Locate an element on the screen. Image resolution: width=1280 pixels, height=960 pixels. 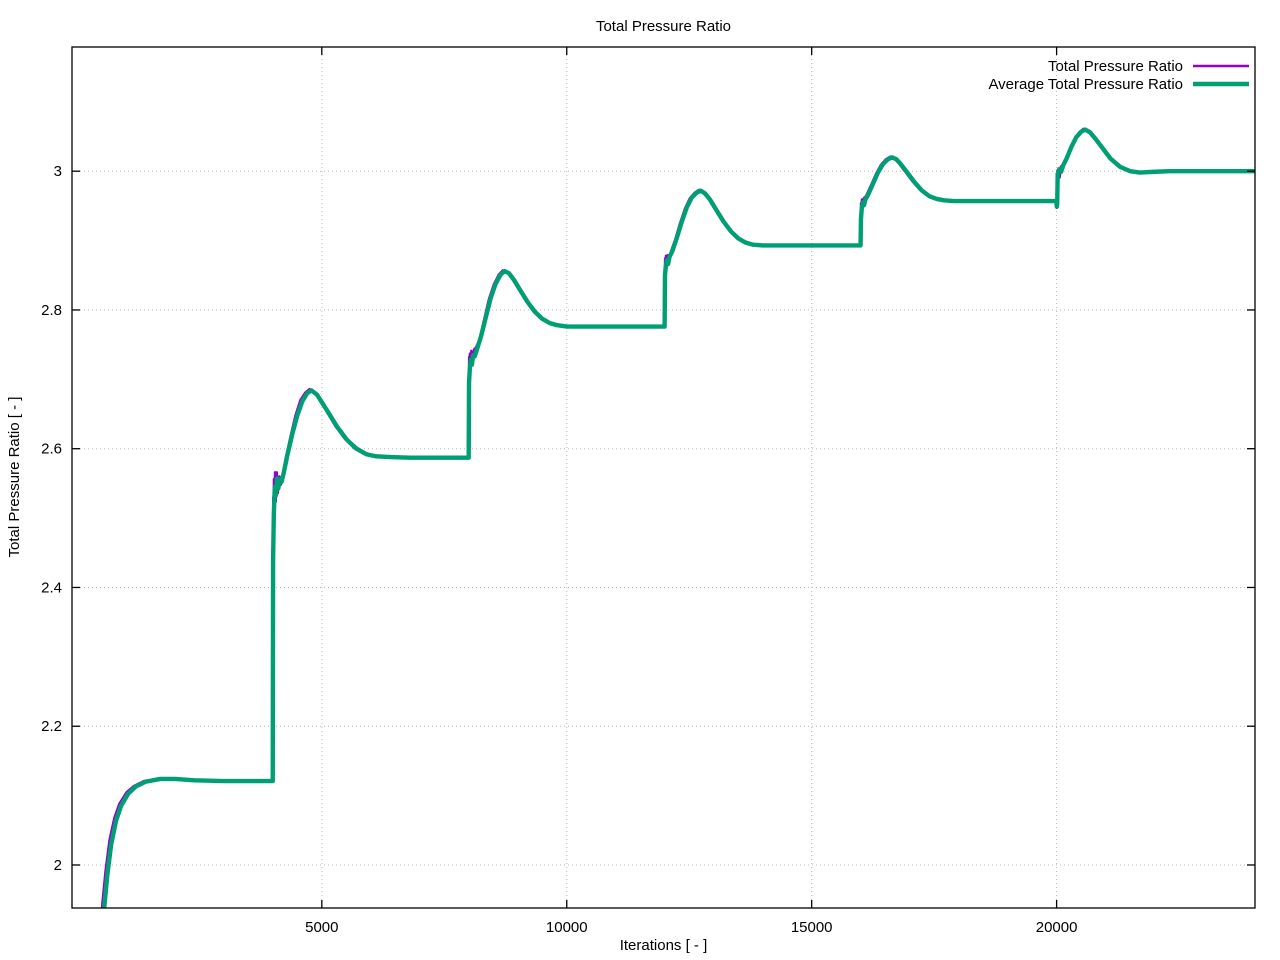
x-tick-label: 5000 is located at coordinates (321, 927).